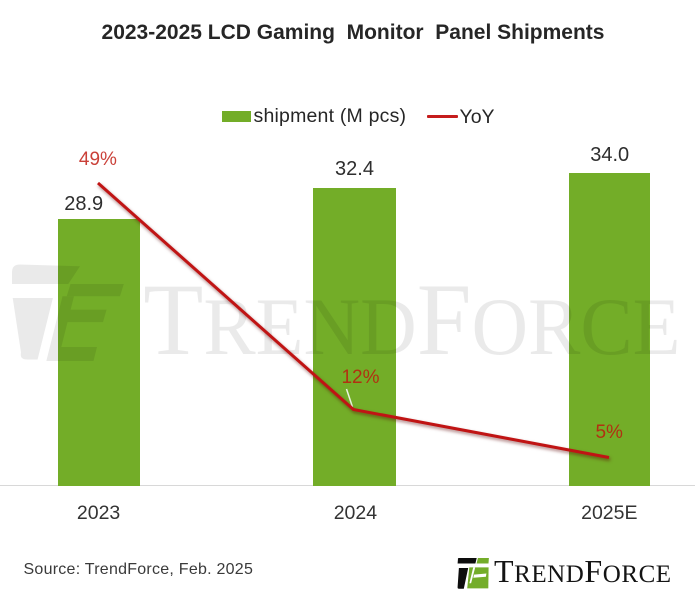  I want to click on svg-text: TRENDFORCE, so click(583, 571).